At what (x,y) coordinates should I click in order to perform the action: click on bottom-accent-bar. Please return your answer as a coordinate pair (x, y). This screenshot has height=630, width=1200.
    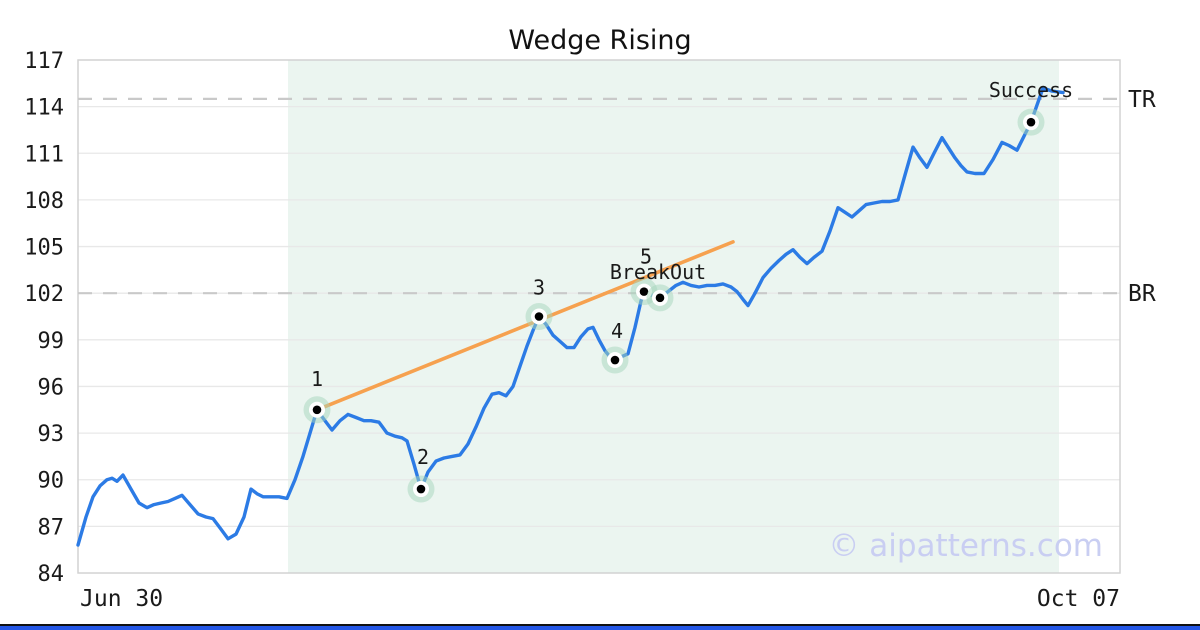
    Looking at the image, I should click on (600, 627).